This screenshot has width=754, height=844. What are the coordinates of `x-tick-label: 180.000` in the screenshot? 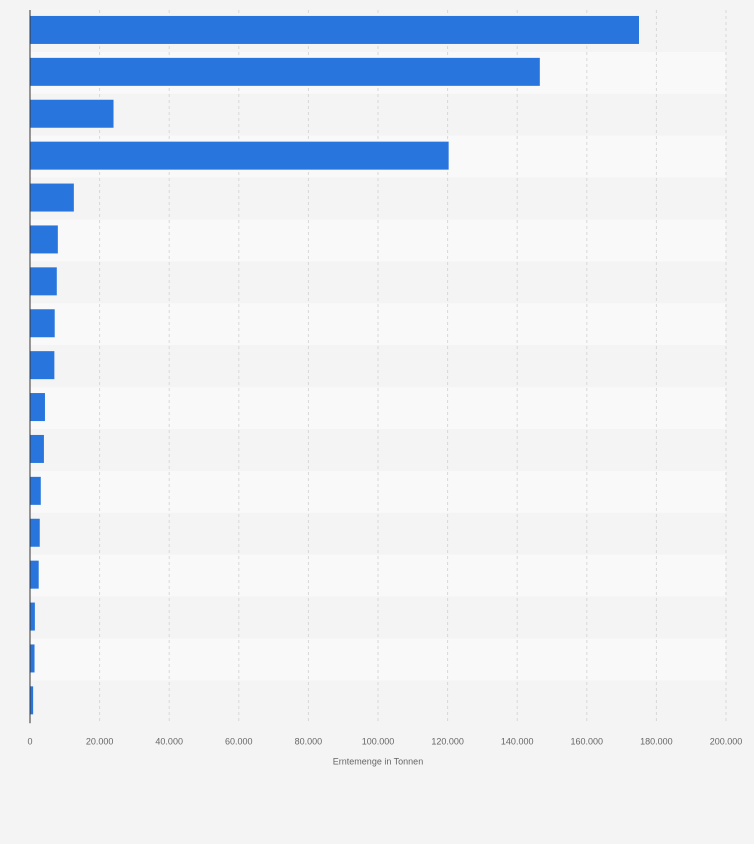 It's located at (656, 741).